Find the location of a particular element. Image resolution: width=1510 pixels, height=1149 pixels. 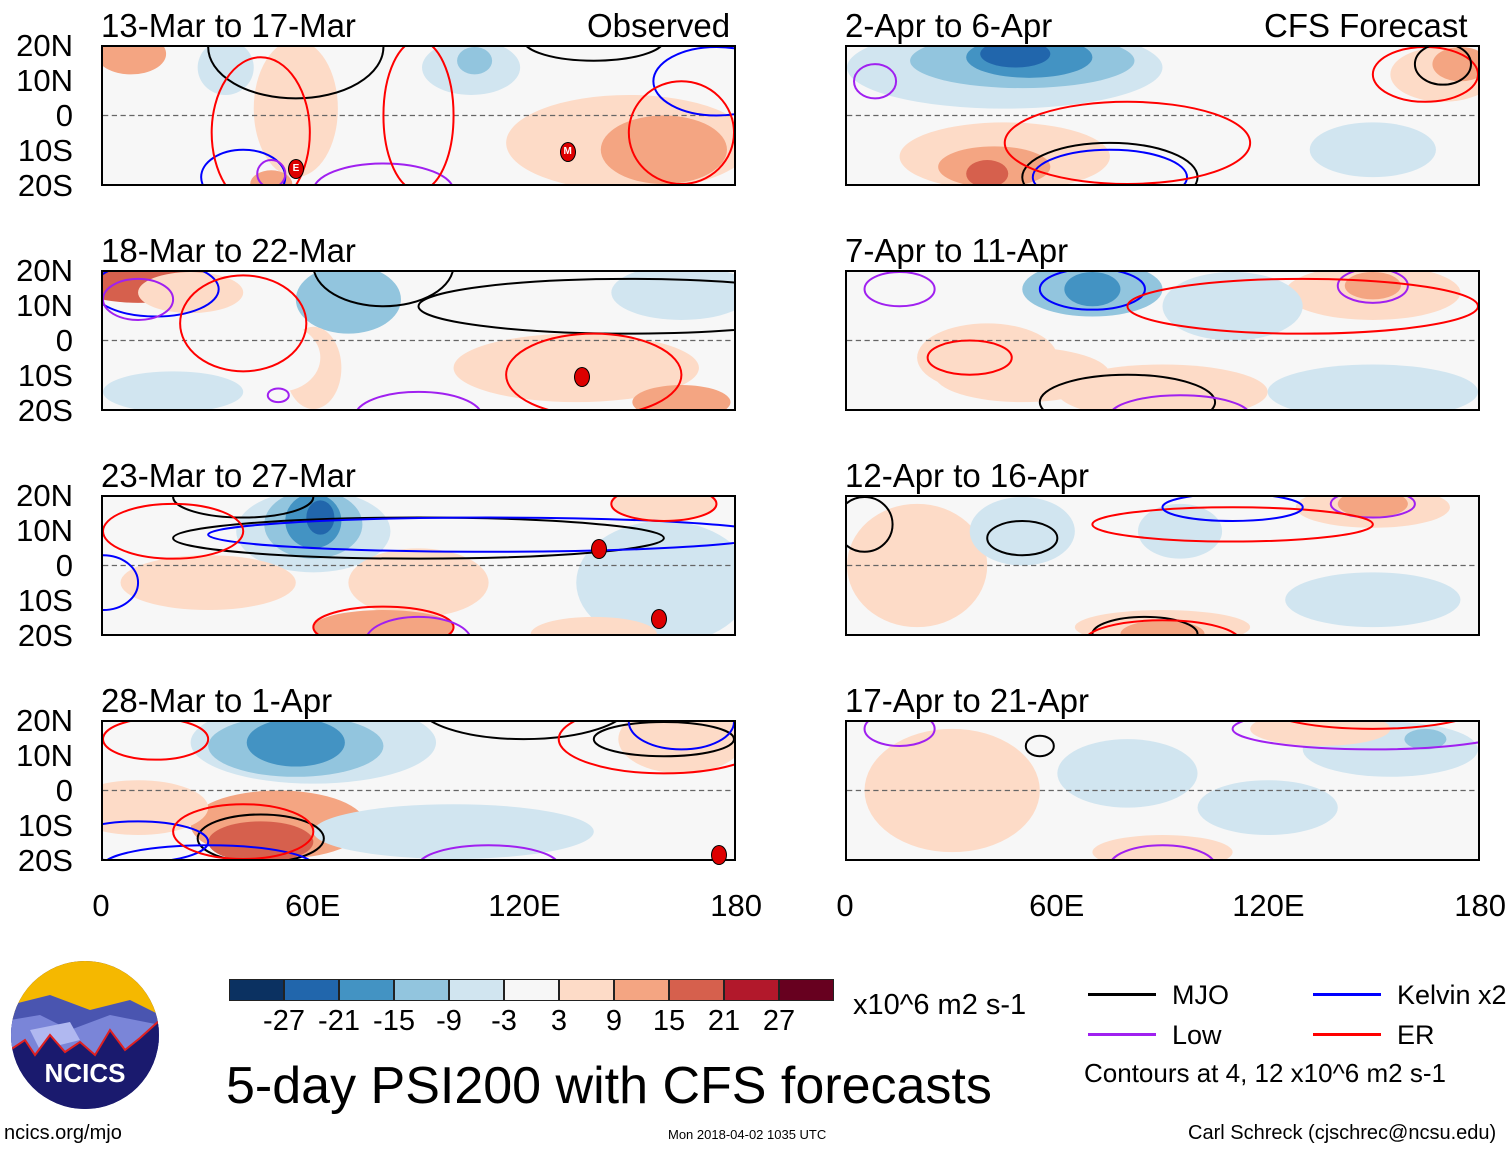

storm-marker: E is located at coordinates (296, 169).